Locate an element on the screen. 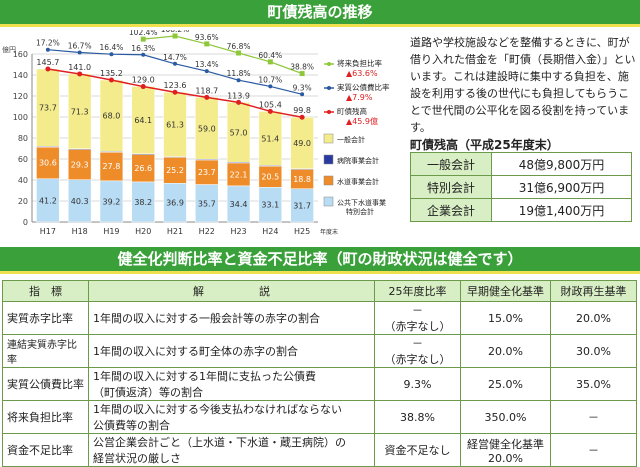  table-header-row: 指 標 解 説 25年度比率 早期健全化基準 財政再生基準 is located at coordinates (319, 291).